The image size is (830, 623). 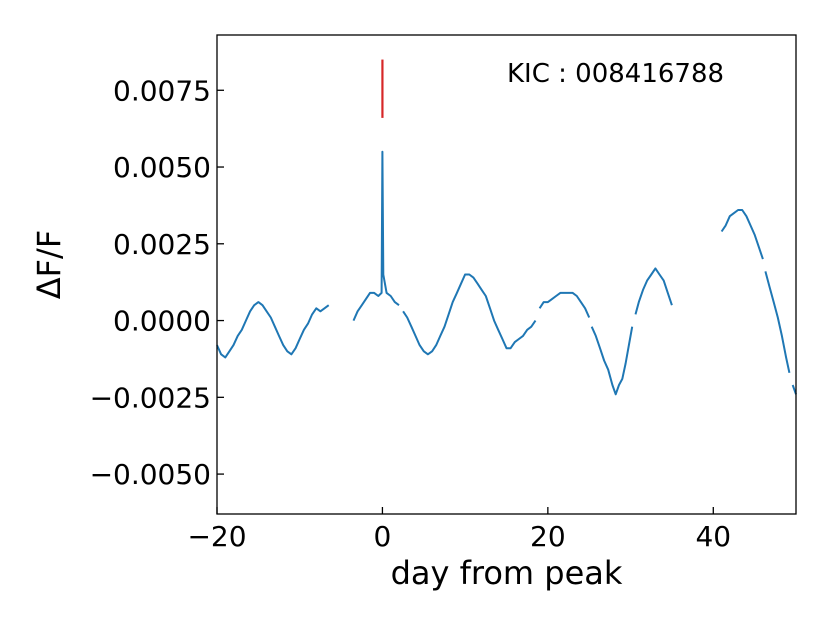 I want to click on x-tick-label: −20, so click(x=216, y=536).